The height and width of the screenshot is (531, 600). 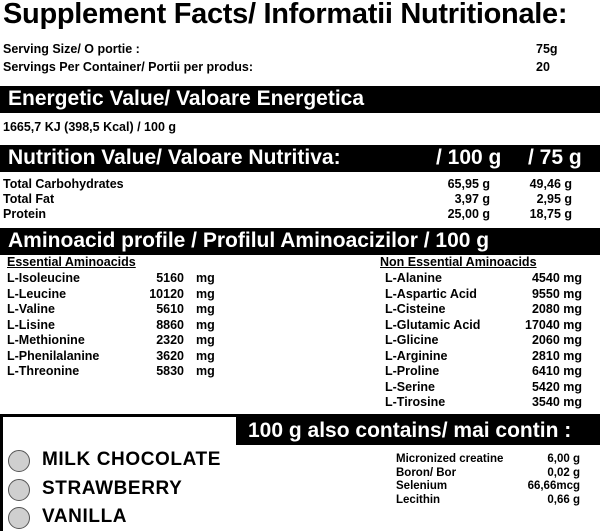 I want to click on divider, so click(x=300, y=415).